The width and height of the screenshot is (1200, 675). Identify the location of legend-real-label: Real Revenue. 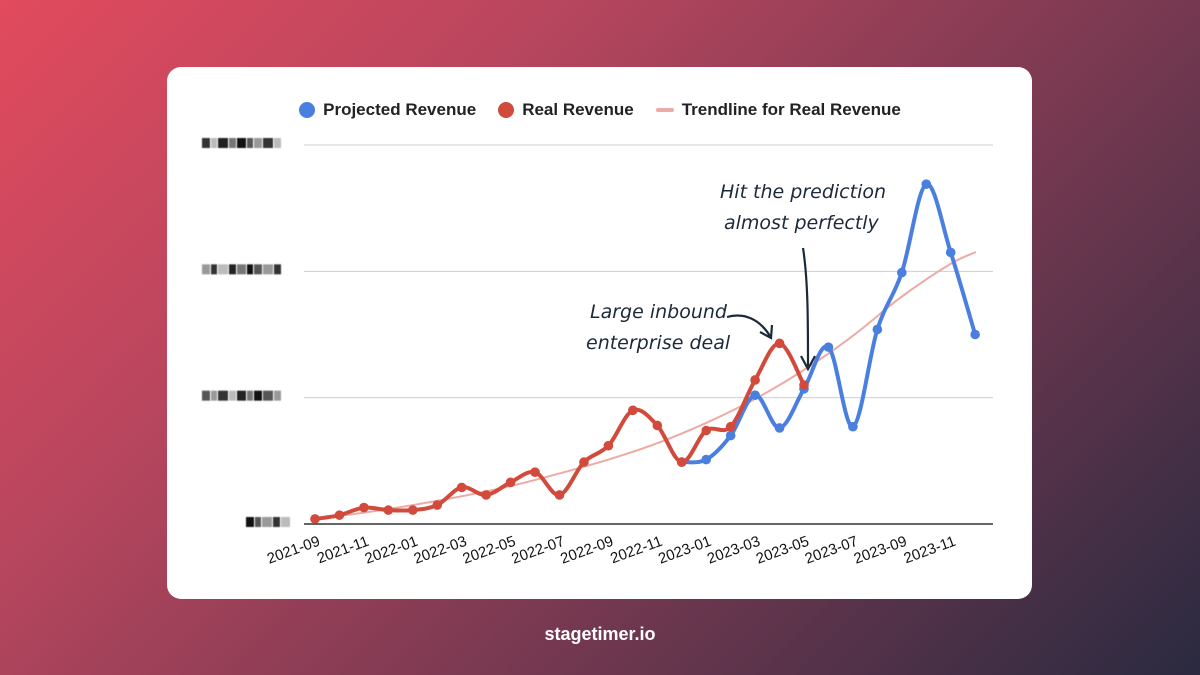
(578, 109).